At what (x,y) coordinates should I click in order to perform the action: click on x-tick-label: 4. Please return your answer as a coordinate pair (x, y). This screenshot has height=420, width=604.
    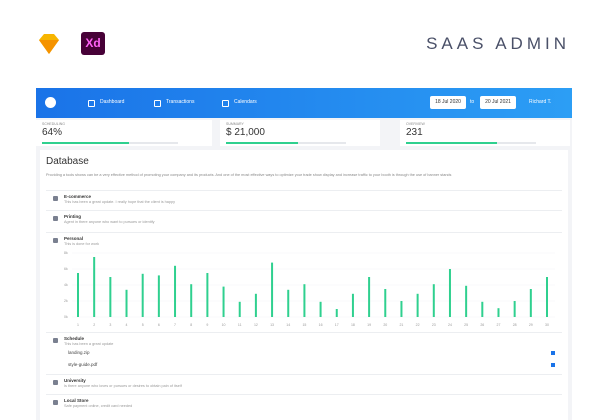
    Looking at the image, I should click on (127, 325).